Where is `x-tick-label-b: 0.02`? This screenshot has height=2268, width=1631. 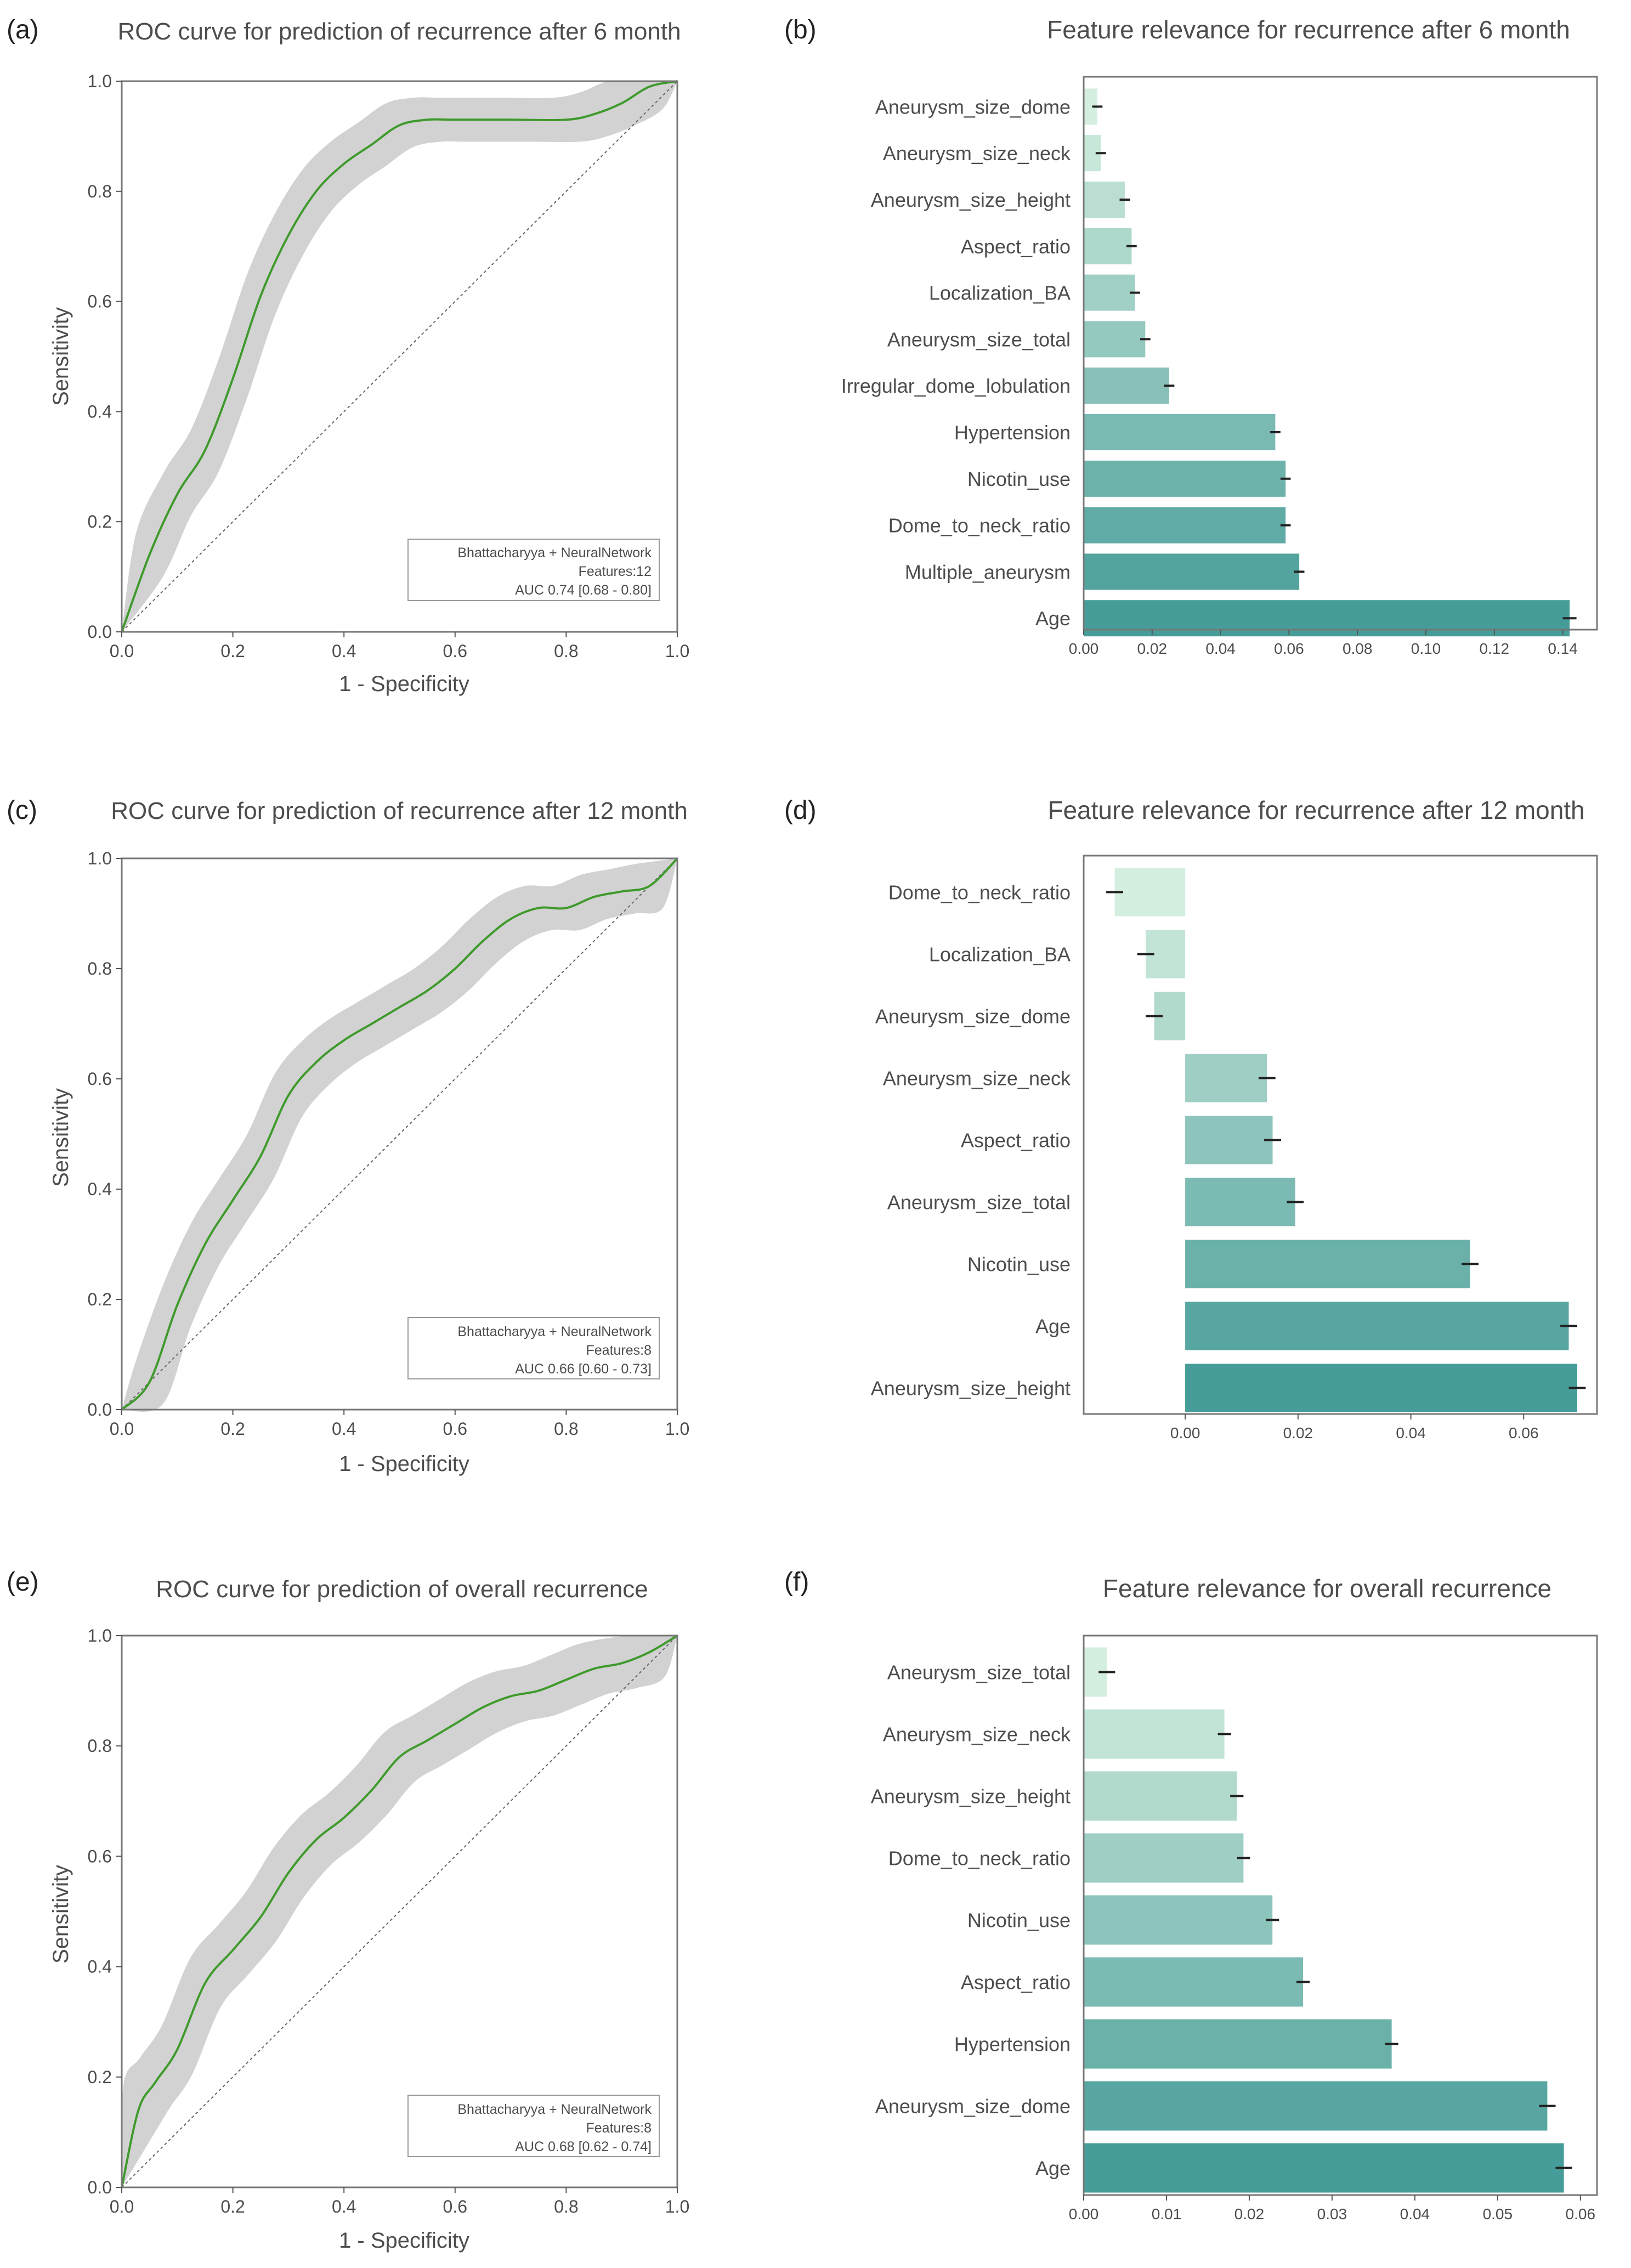 x-tick-label-b: 0.02 is located at coordinates (1152, 648).